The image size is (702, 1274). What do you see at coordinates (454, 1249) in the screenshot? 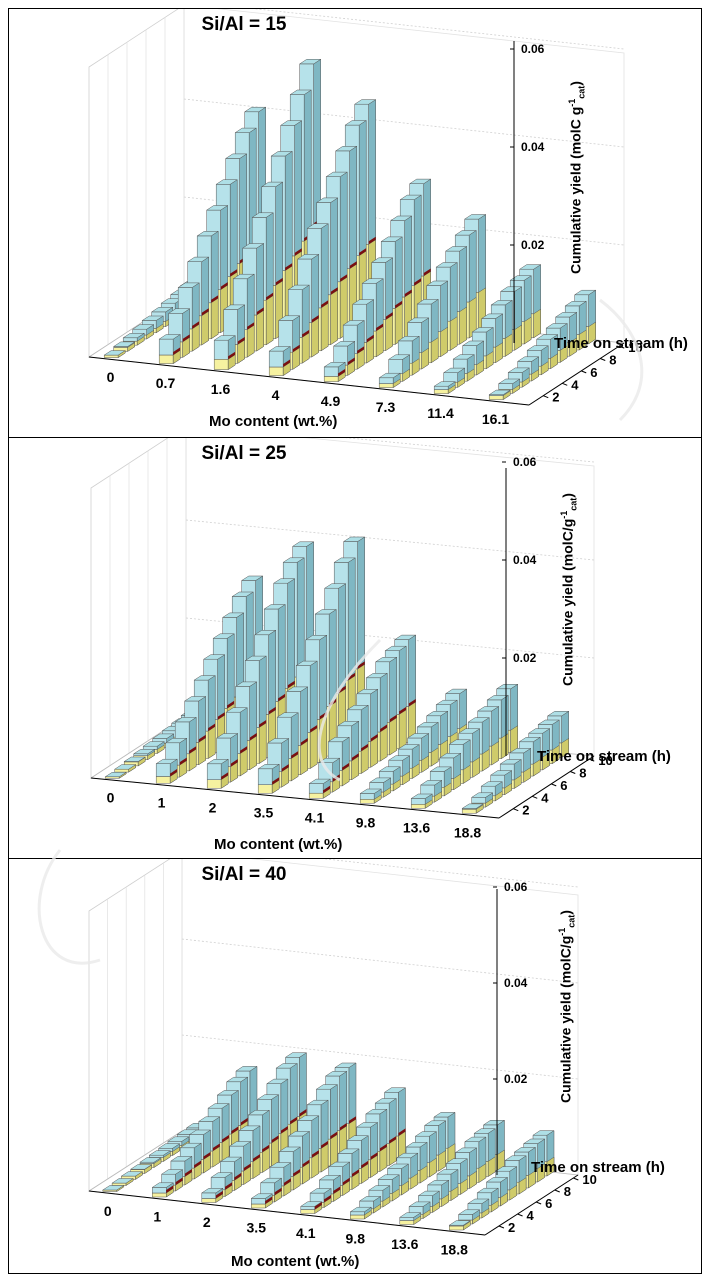
I see `x-tick-label: 18.8` at bounding box center [454, 1249].